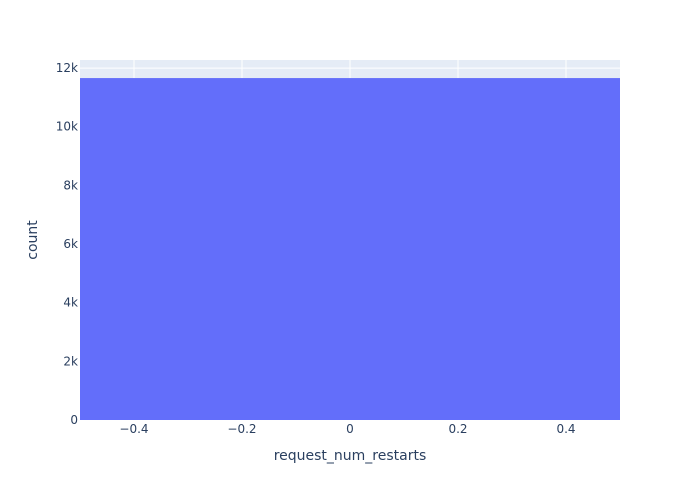 The width and height of the screenshot is (700, 500). I want to click on x-axis-ticks: −0.4 −0.2 0 0.2 0.4, so click(347, 429).